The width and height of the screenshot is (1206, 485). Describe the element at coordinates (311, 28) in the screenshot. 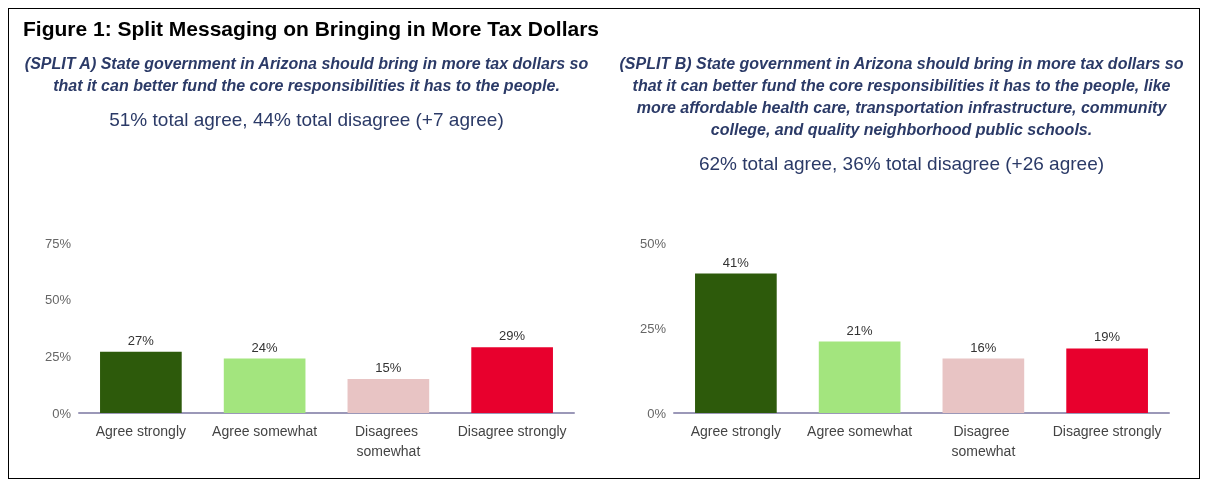

I see `chart-title: Figure 1: Split Messaging on Bringing in More Tax Dollars` at that location.